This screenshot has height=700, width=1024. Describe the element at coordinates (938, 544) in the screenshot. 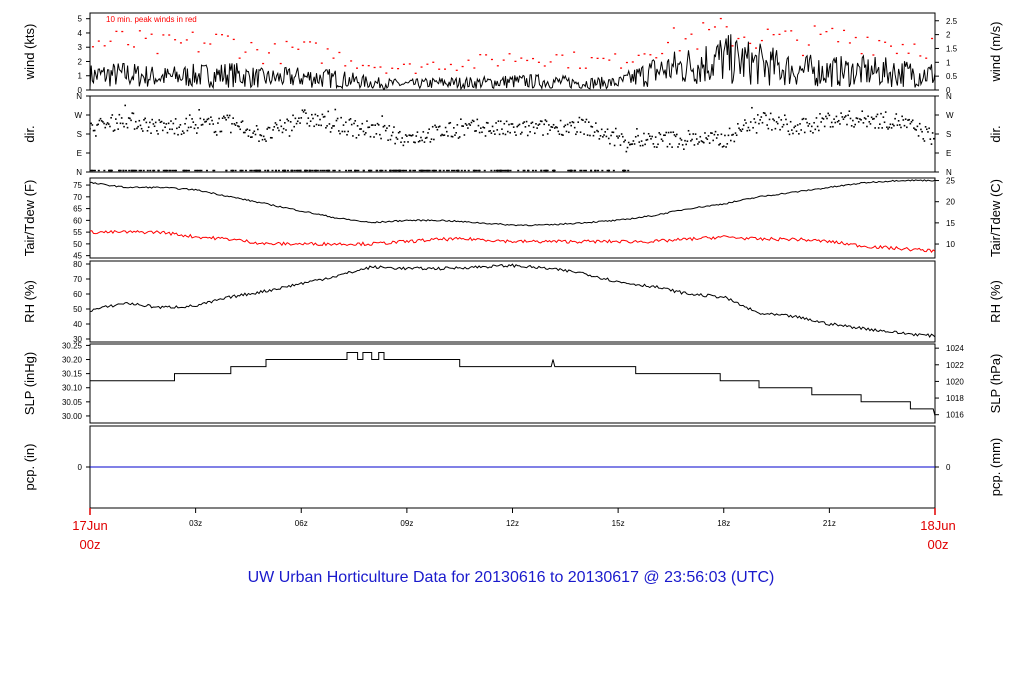

I see `end-hour-label: 00z` at that location.